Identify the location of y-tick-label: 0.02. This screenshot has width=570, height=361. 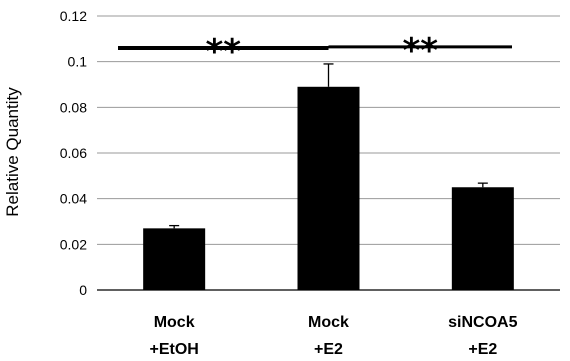
(73, 244).